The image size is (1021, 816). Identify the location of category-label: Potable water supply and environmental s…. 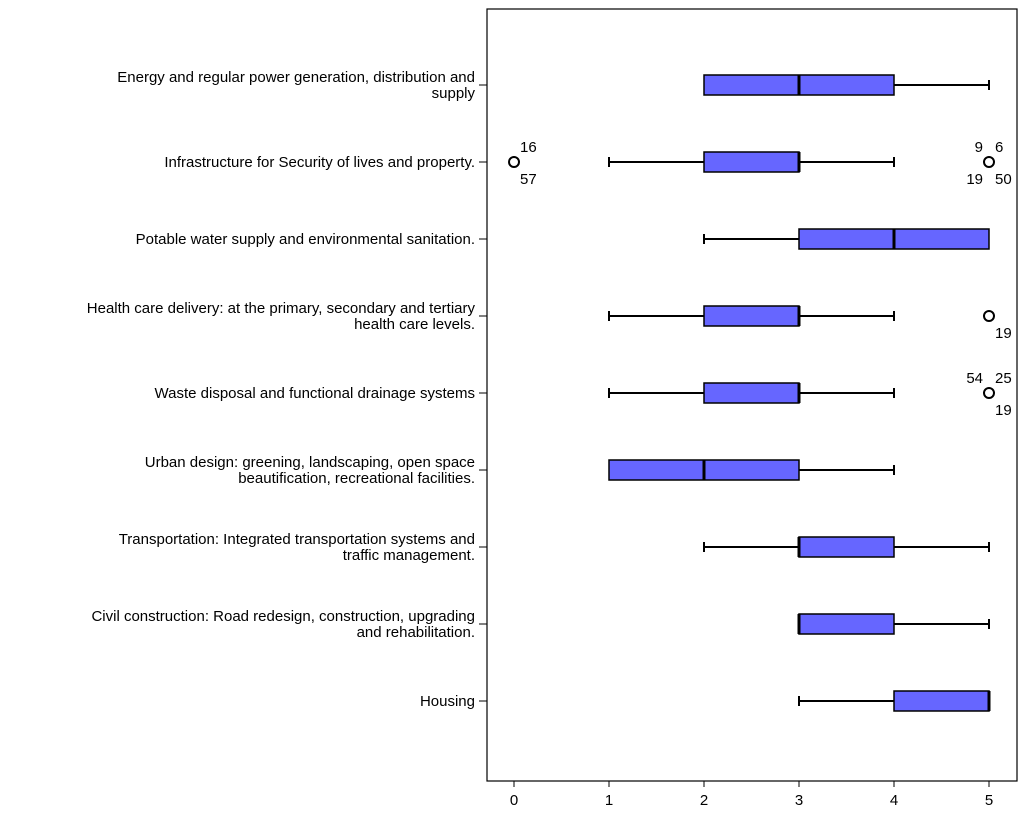
(305, 239).